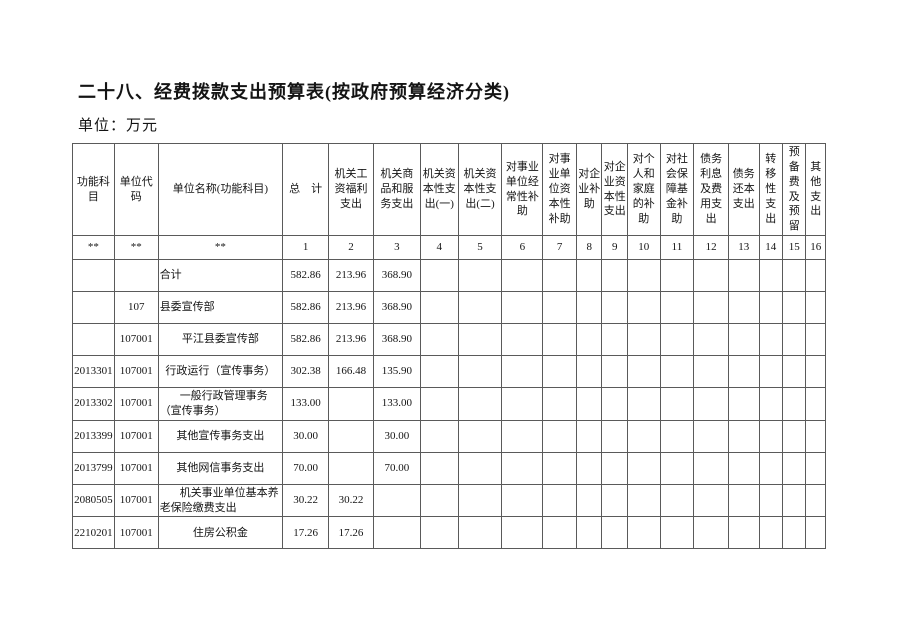 This screenshot has height=635, width=898. I want to click on col-code-social-security-fund: 11, so click(677, 248).